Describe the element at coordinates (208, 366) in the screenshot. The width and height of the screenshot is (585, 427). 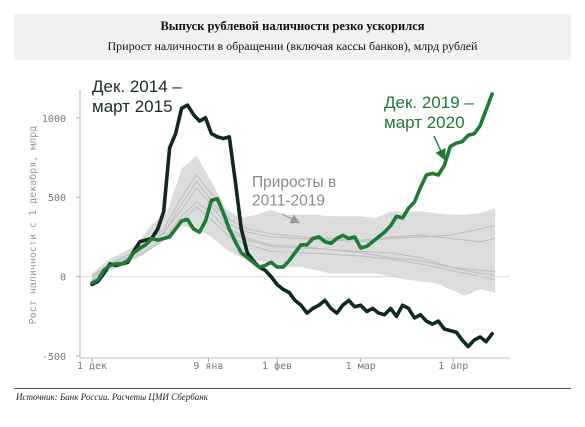
I see `x-tick-label: 9 янв` at that location.